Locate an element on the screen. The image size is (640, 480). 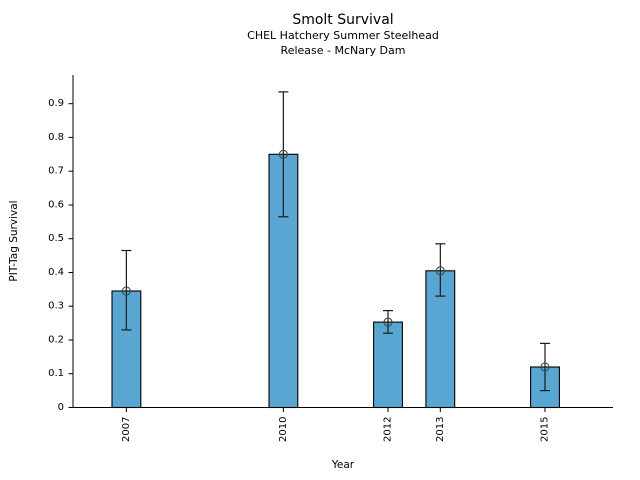
y-tick-label: 0.7 is located at coordinates (56, 171).